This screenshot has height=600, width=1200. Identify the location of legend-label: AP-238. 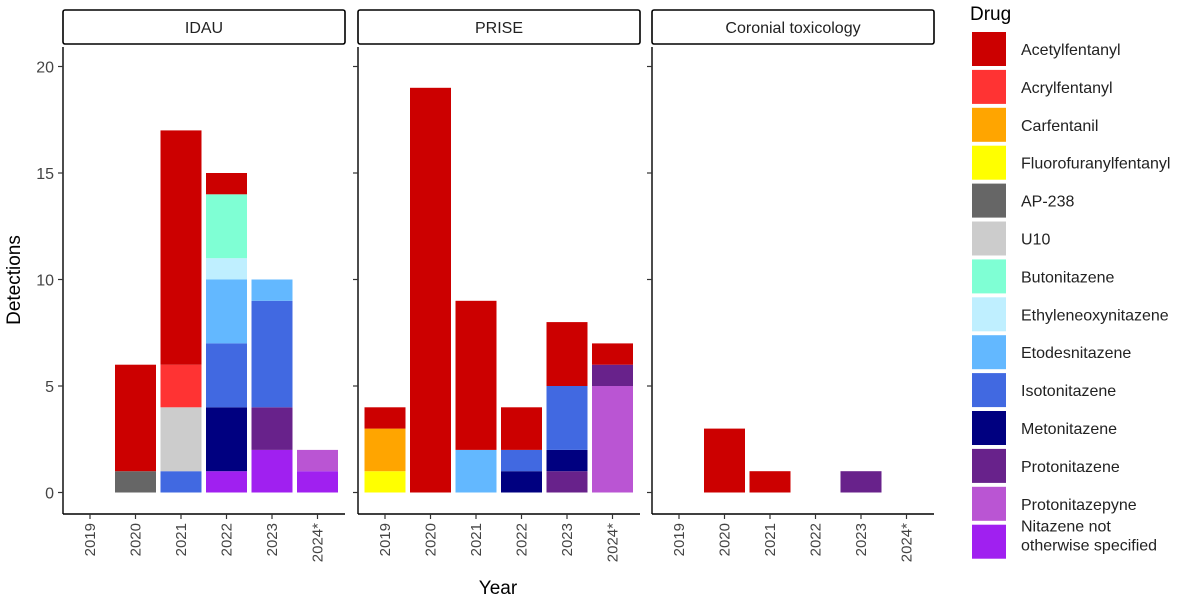
(1047, 202).